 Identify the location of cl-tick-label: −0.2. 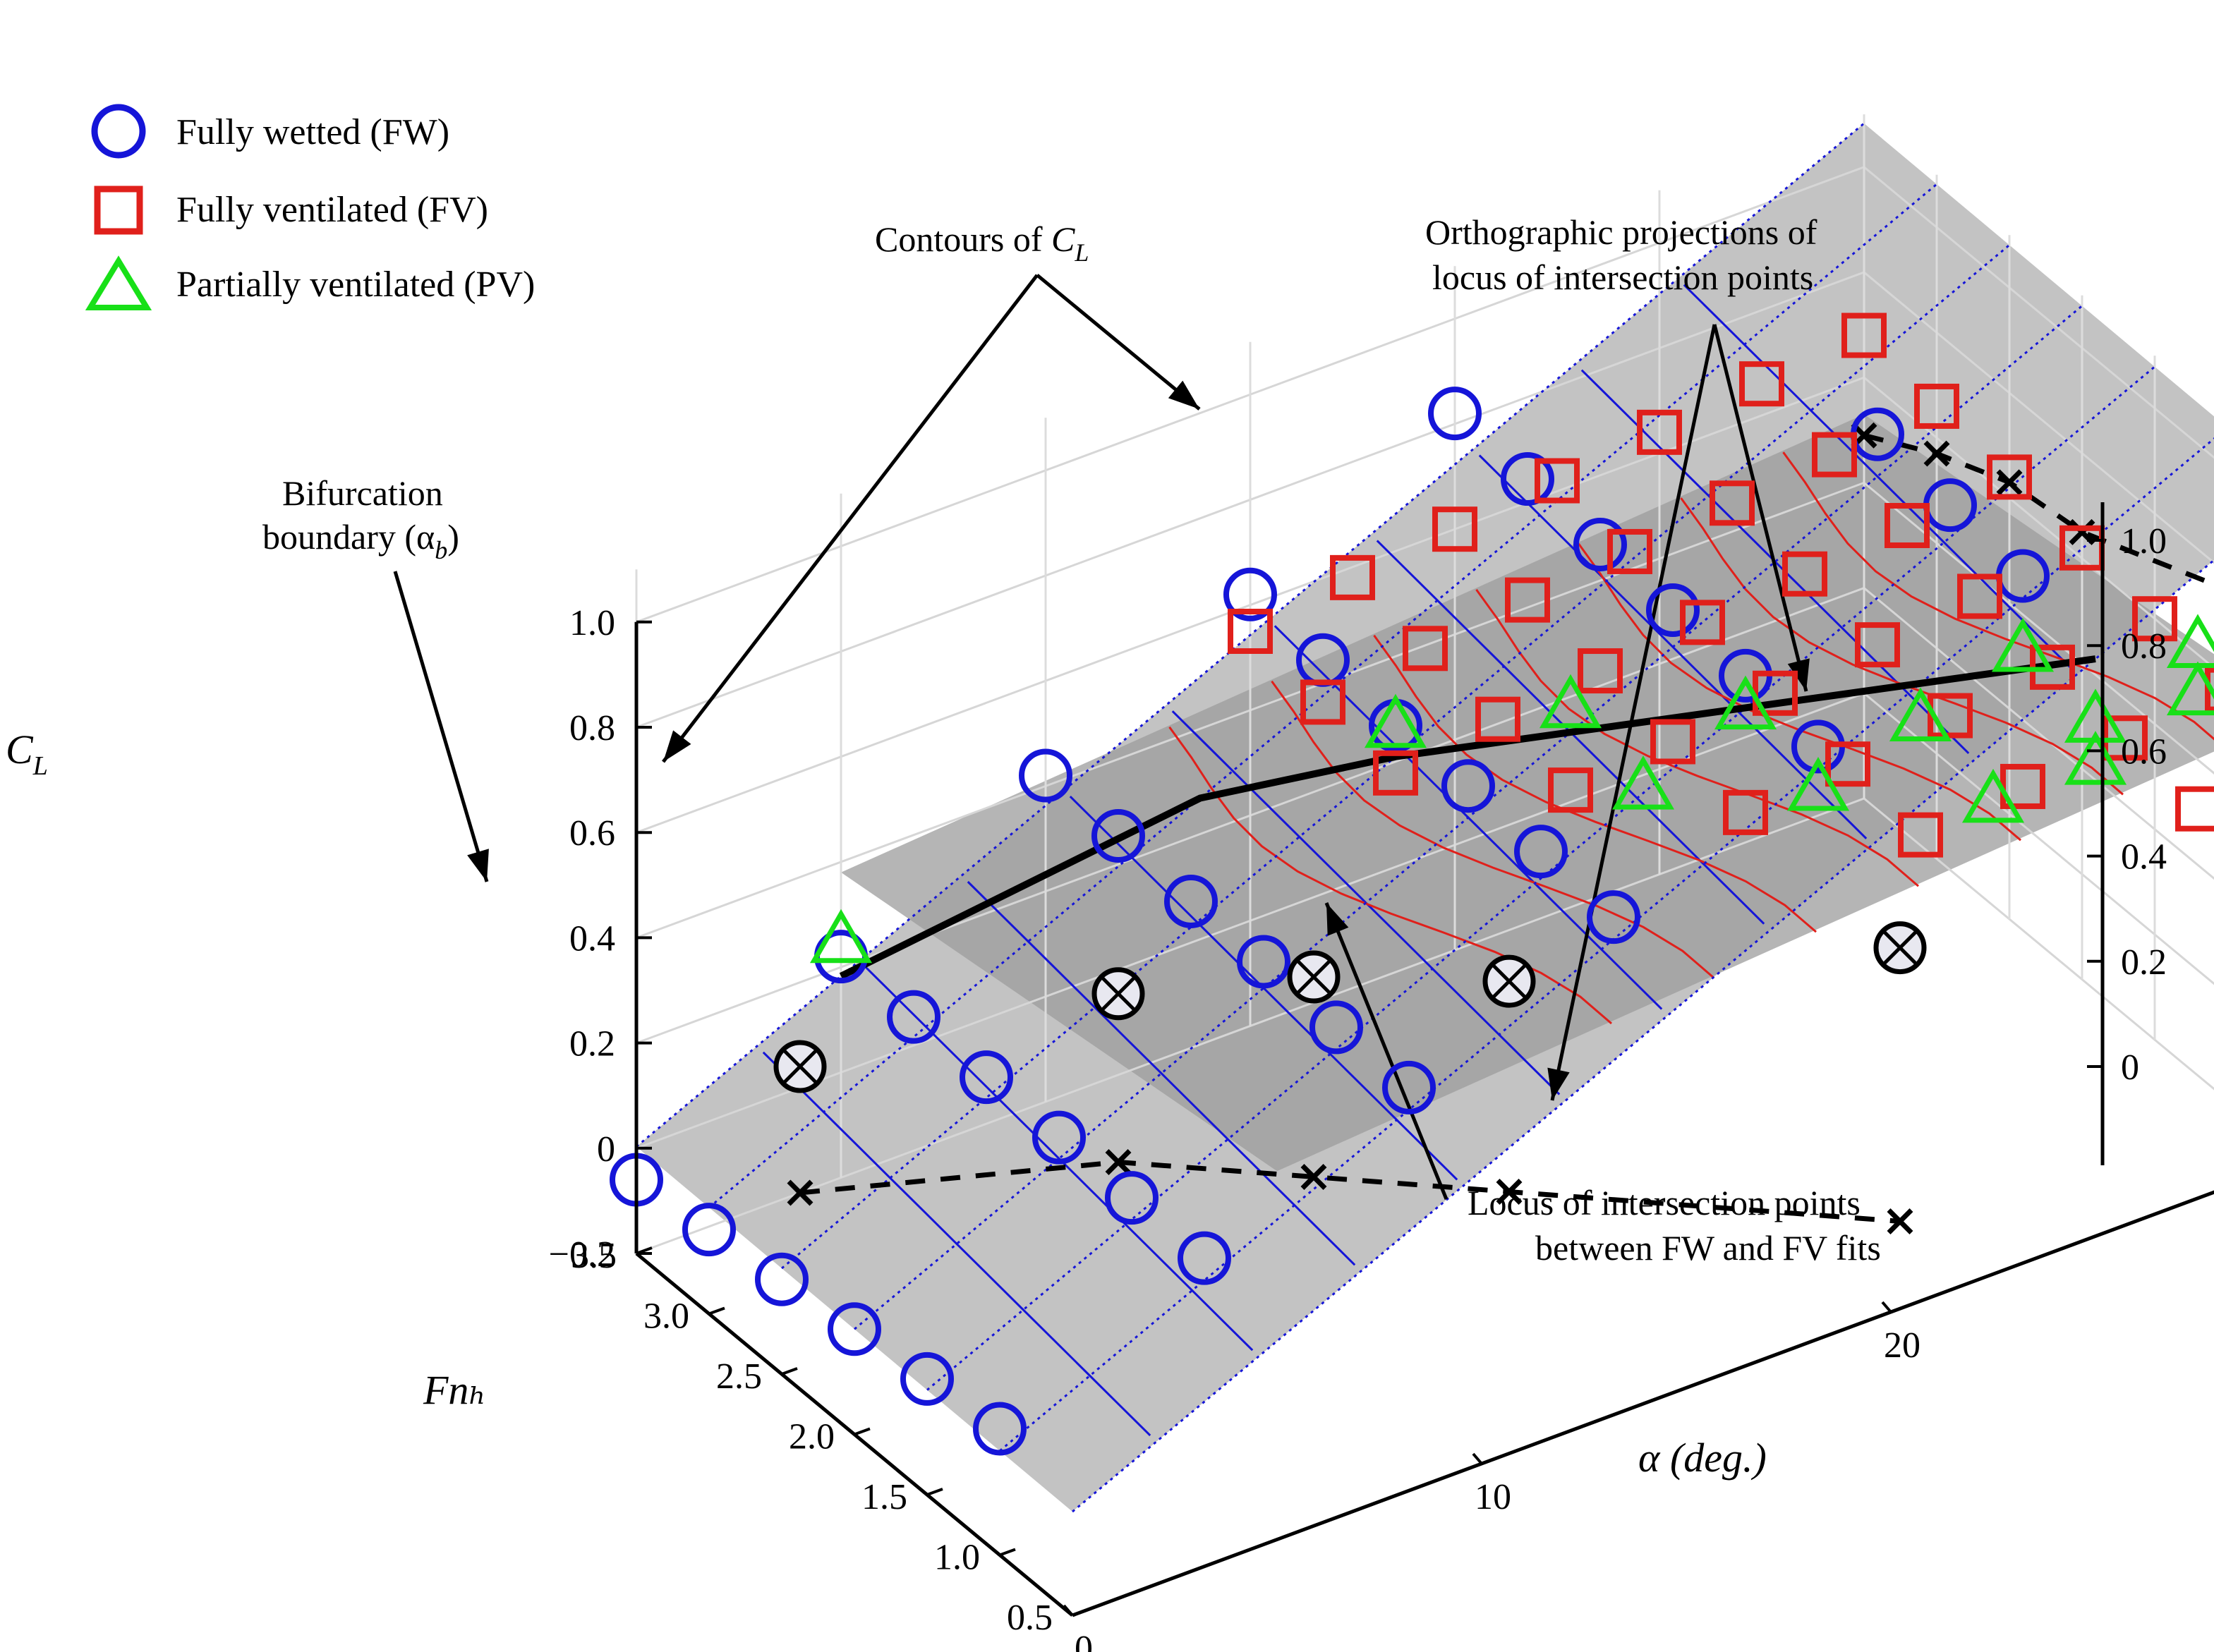
(582, 1254).